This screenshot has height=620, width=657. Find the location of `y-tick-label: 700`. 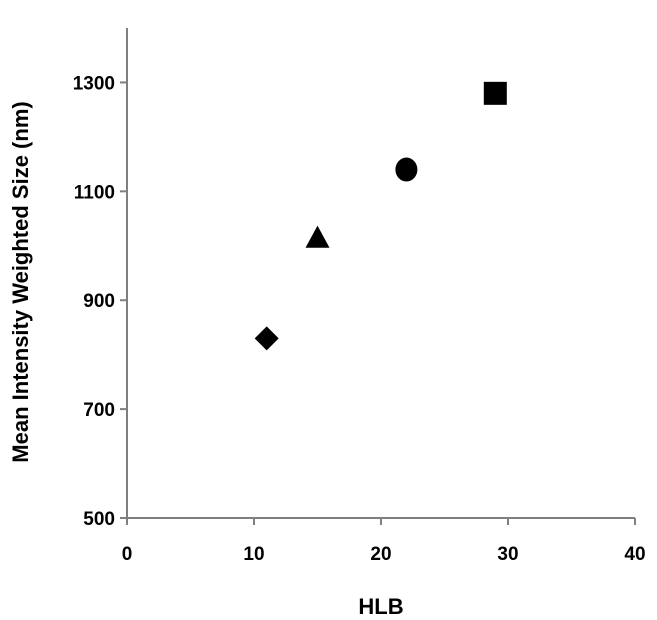

y-tick-label: 700 is located at coordinates (99, 410).